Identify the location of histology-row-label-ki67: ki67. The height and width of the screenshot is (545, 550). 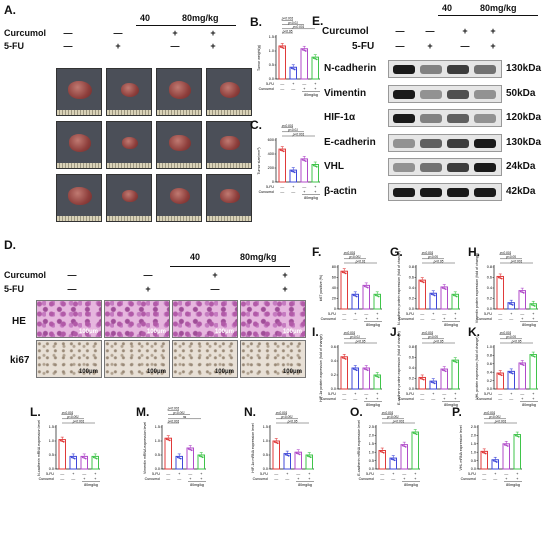
(20, 360).